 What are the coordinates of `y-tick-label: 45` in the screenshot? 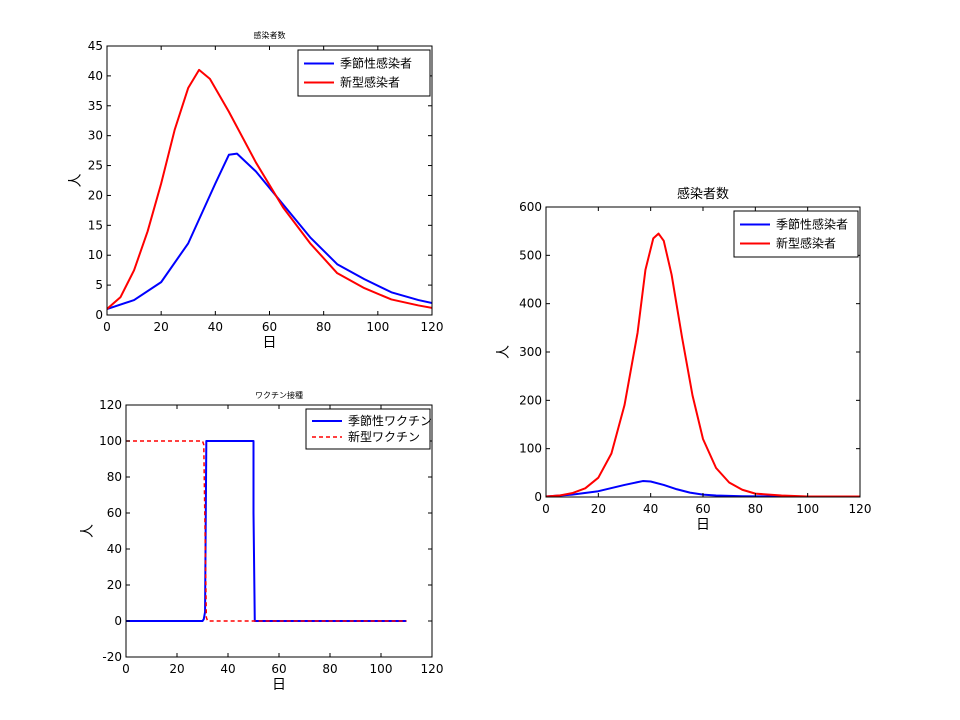 It's located at (95, 46).